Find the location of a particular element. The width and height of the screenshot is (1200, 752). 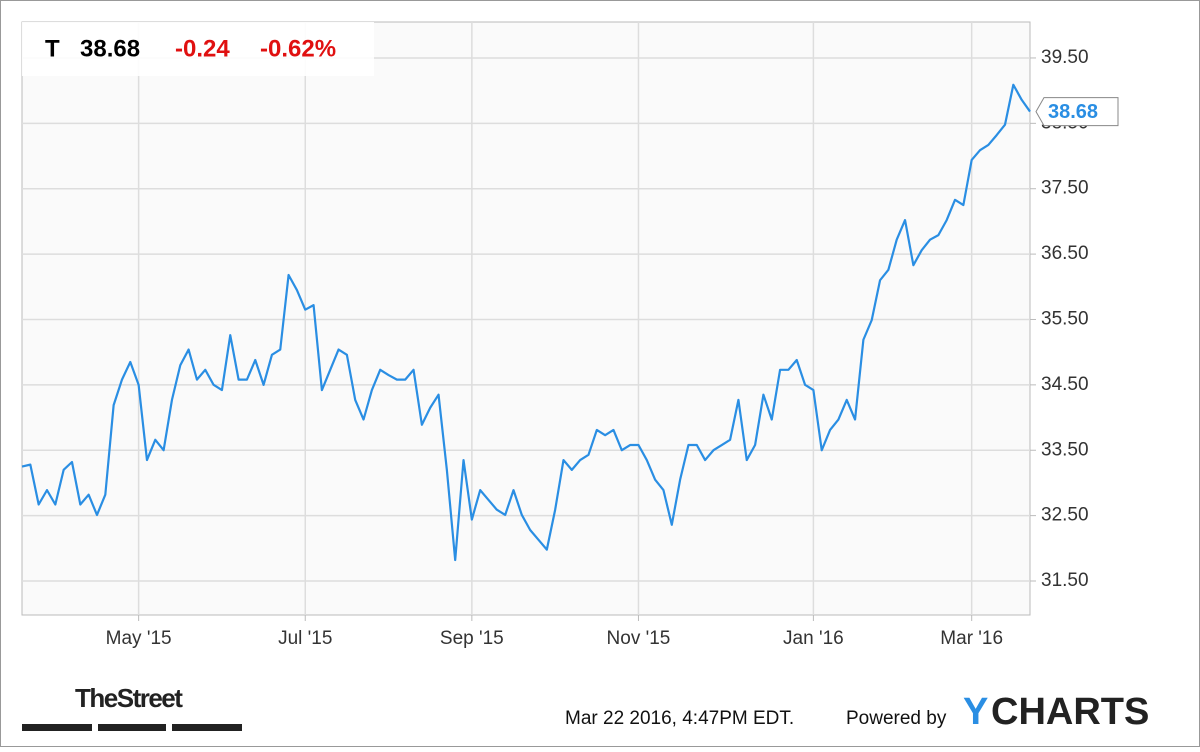

x-tick-label: Sep '15 is located at coordinates (472, 638).